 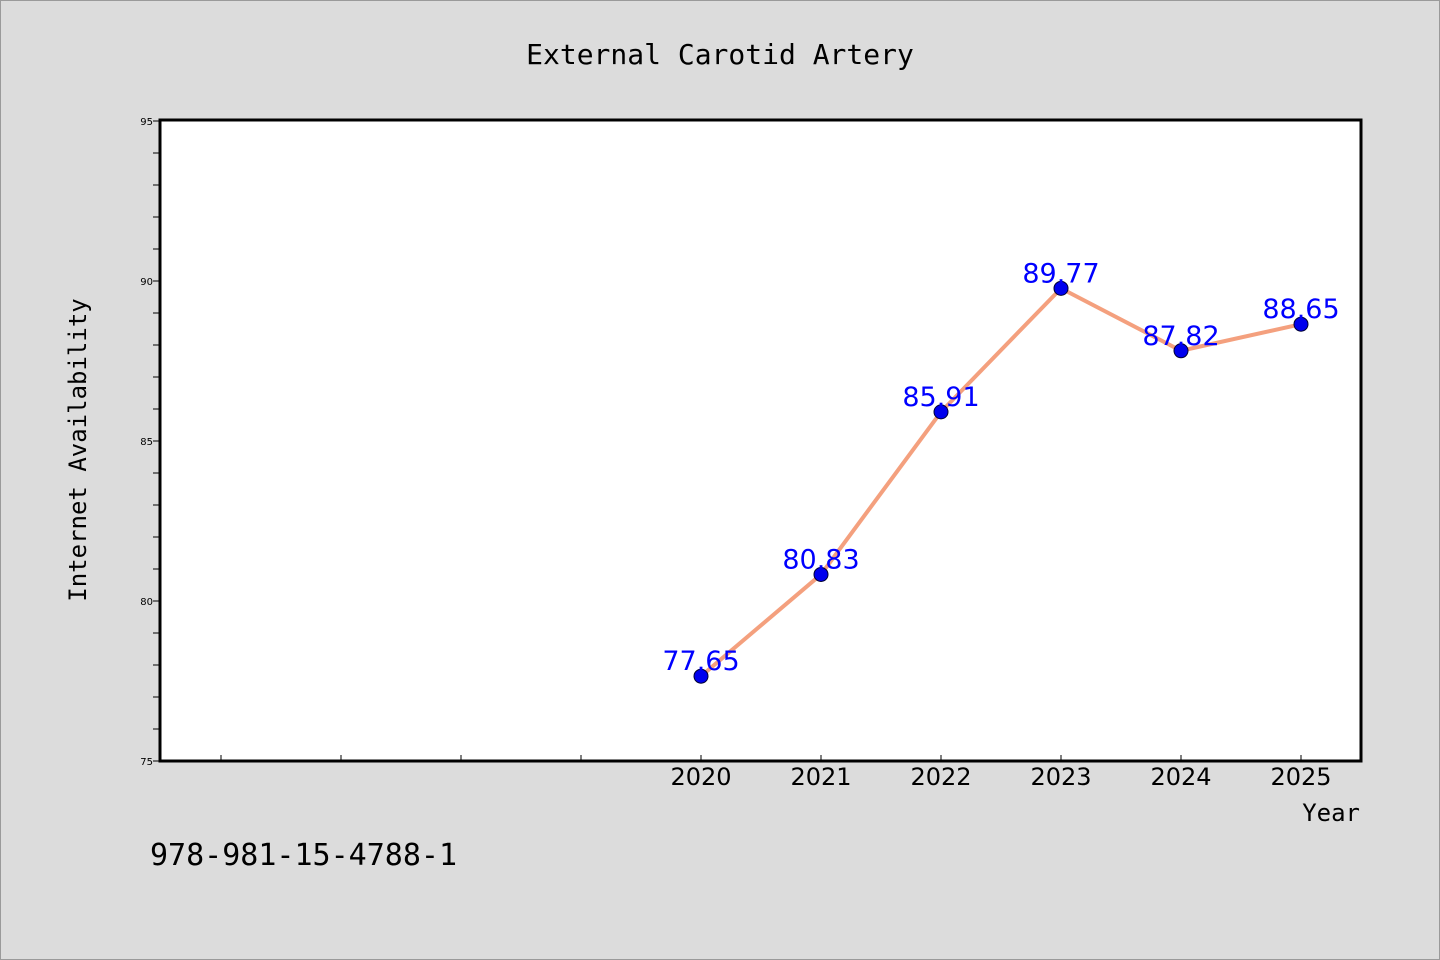 I want to click on x-tick-label: 2024, so click(x=1180, y=777).